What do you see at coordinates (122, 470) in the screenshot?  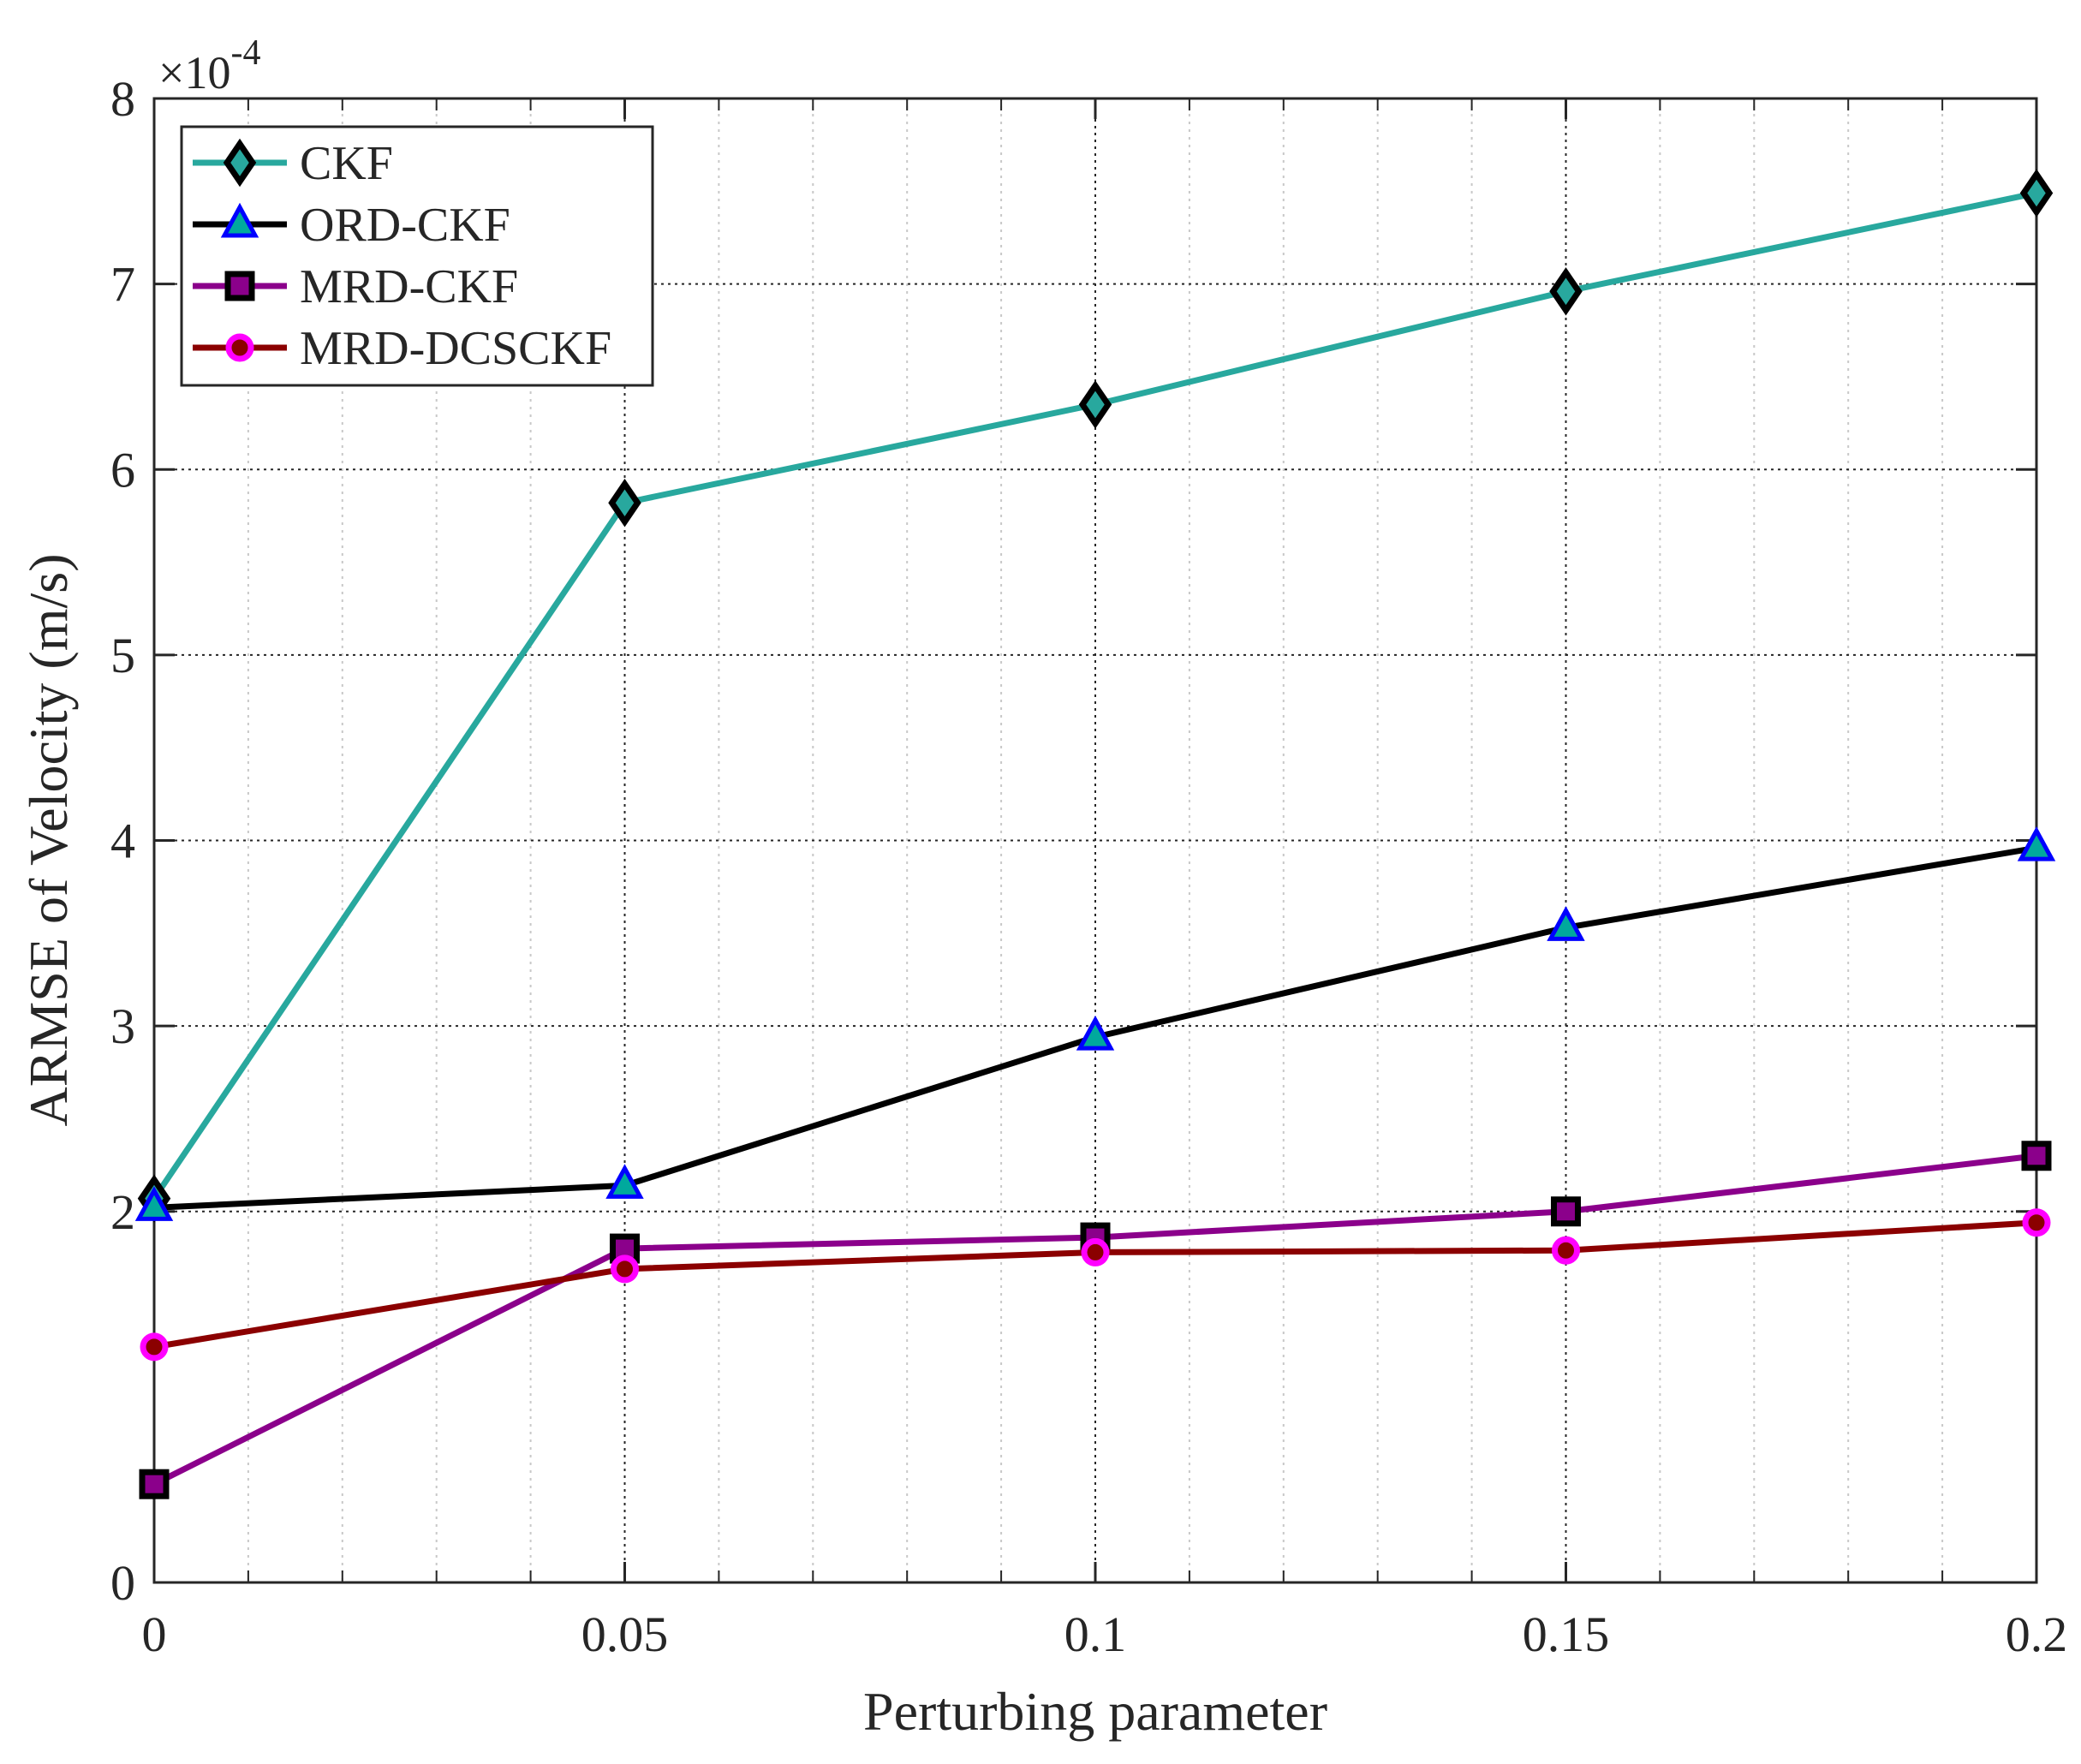 I see `y-tick-label: 6` at bounding box center [122, 470].